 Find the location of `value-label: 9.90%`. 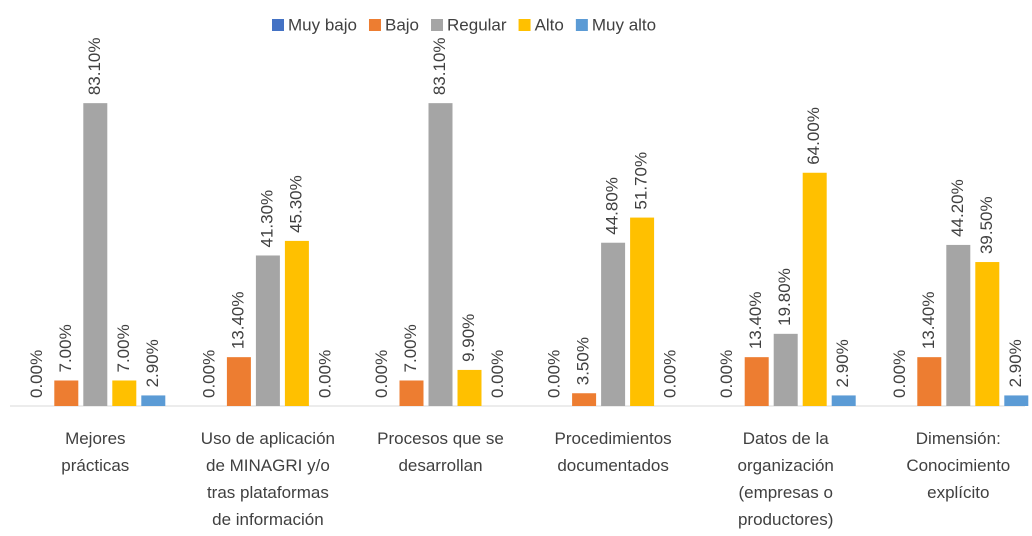

value-label: 9.90% is located at coordinates (468, 338).